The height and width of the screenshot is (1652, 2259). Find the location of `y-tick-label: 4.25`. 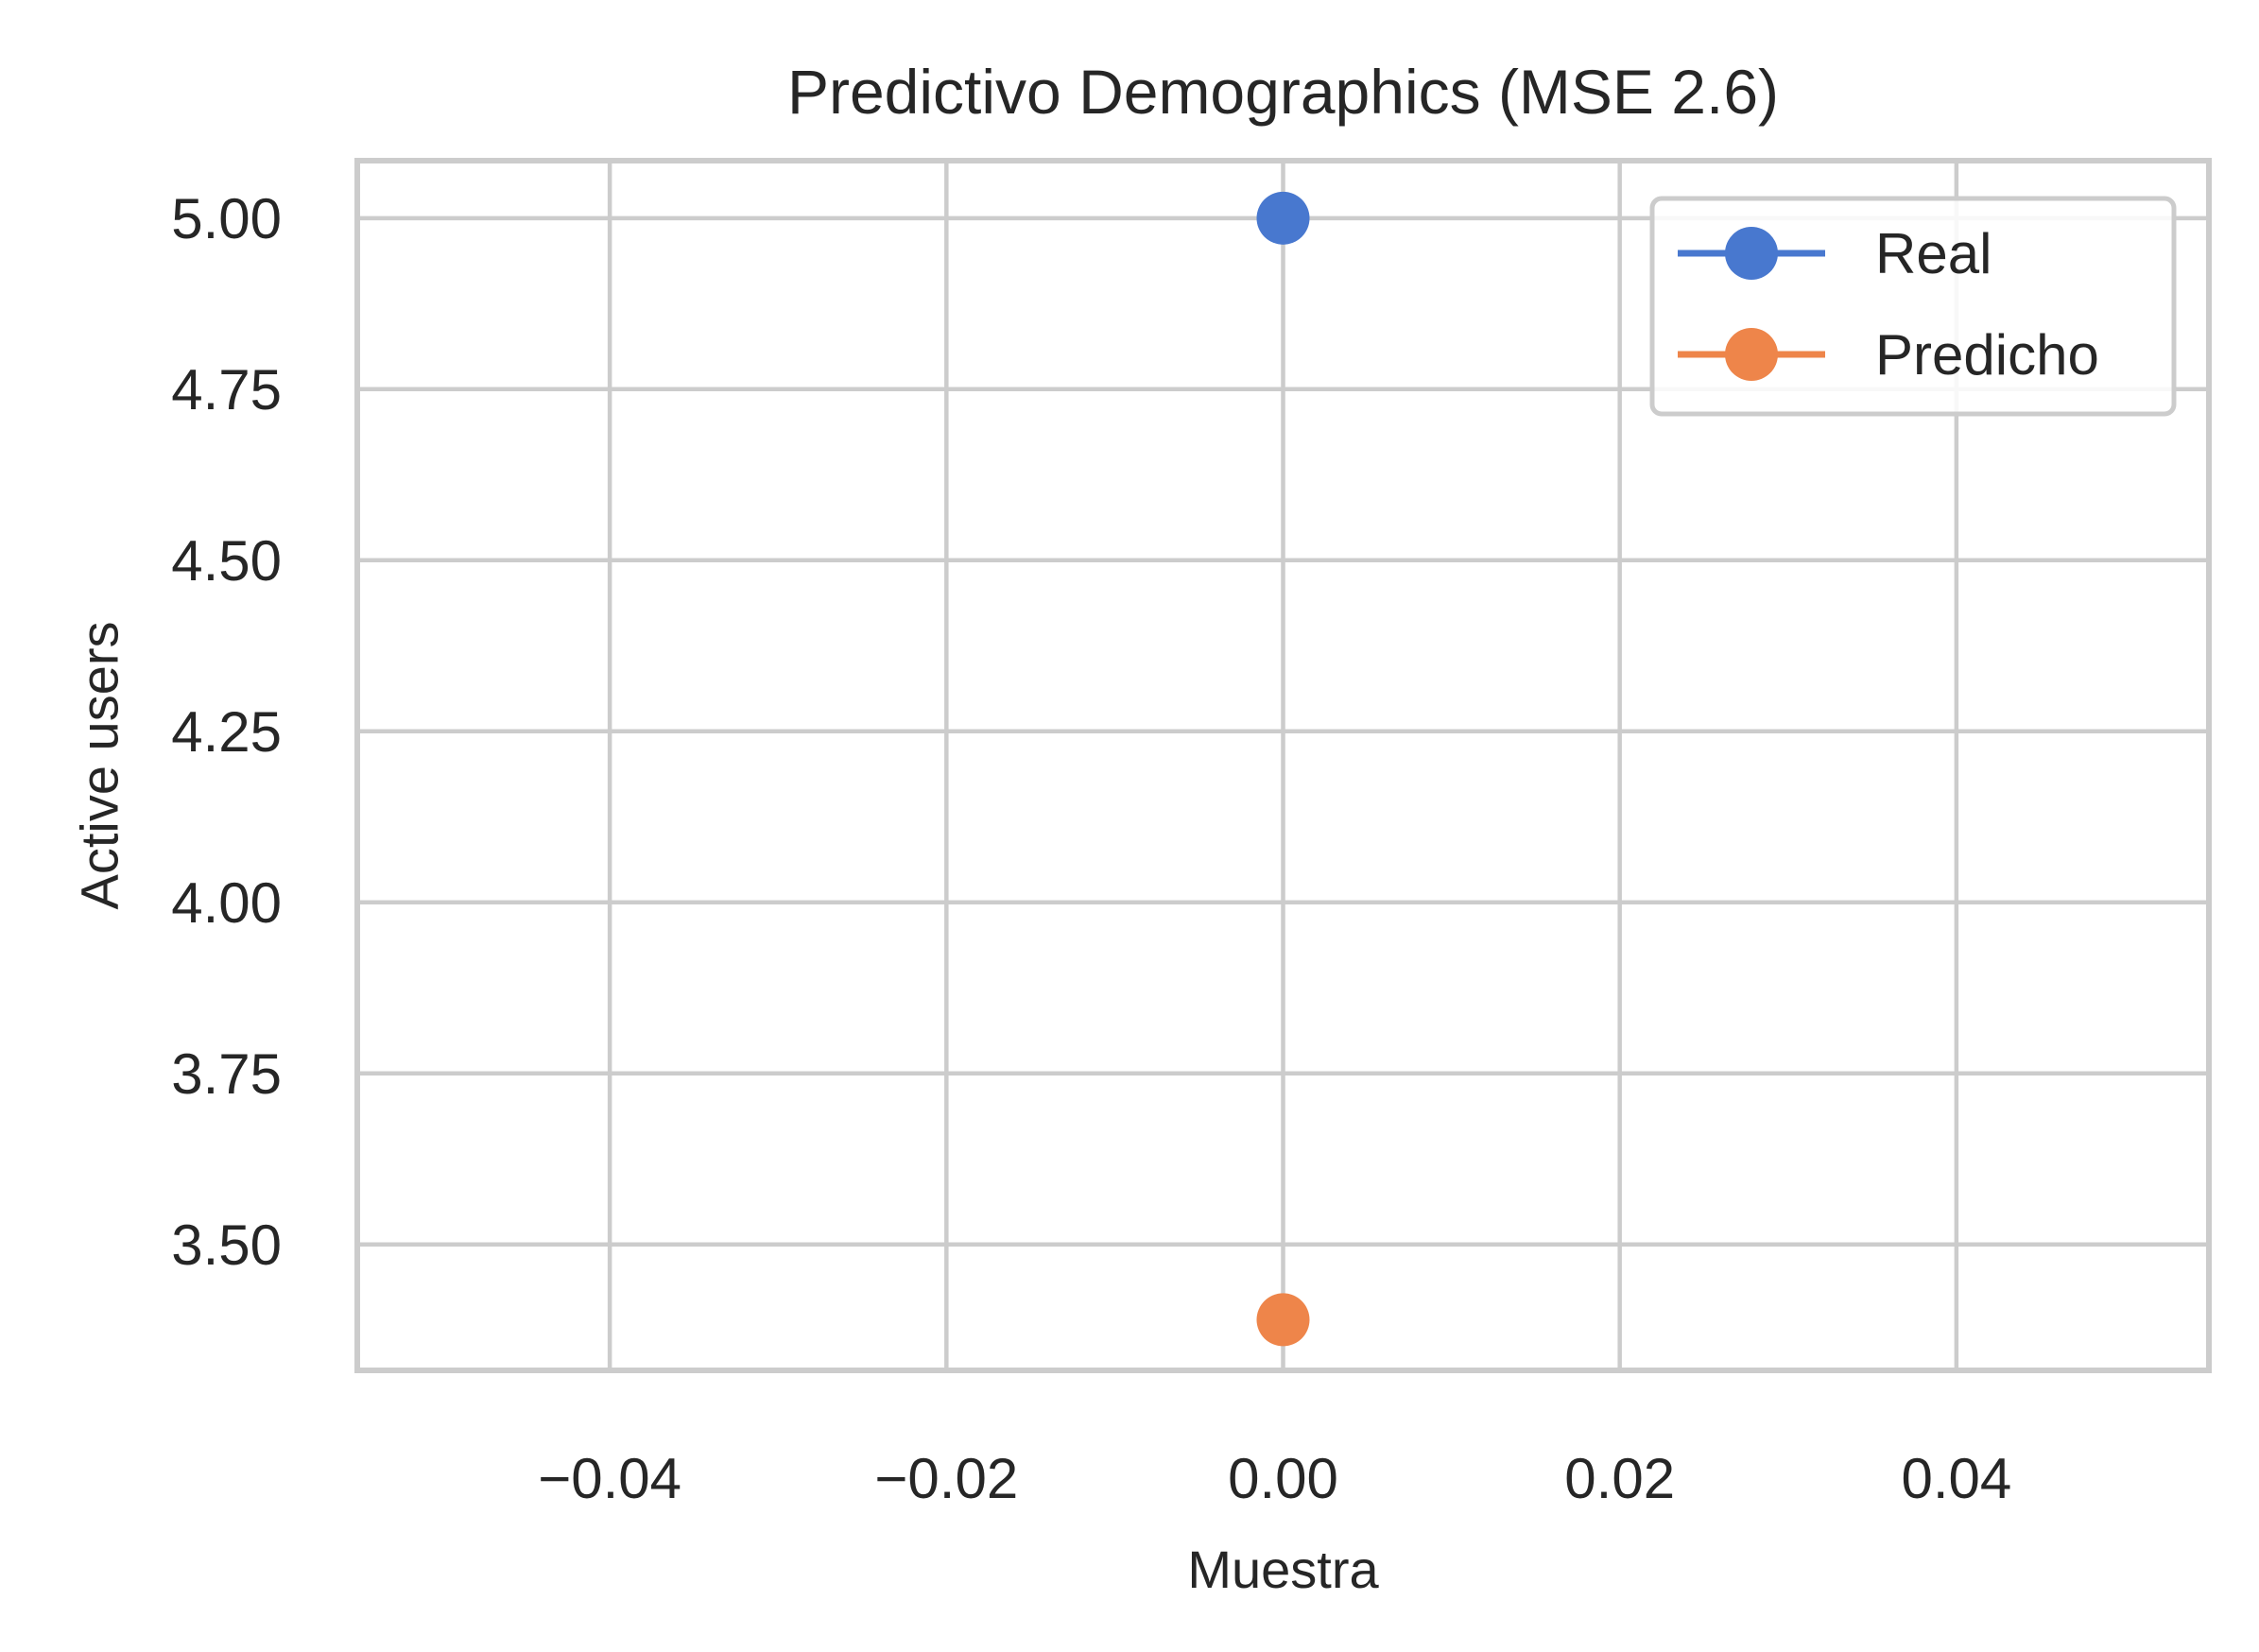

y-tick-label: 4.25 is located at coordinates (227, 732).